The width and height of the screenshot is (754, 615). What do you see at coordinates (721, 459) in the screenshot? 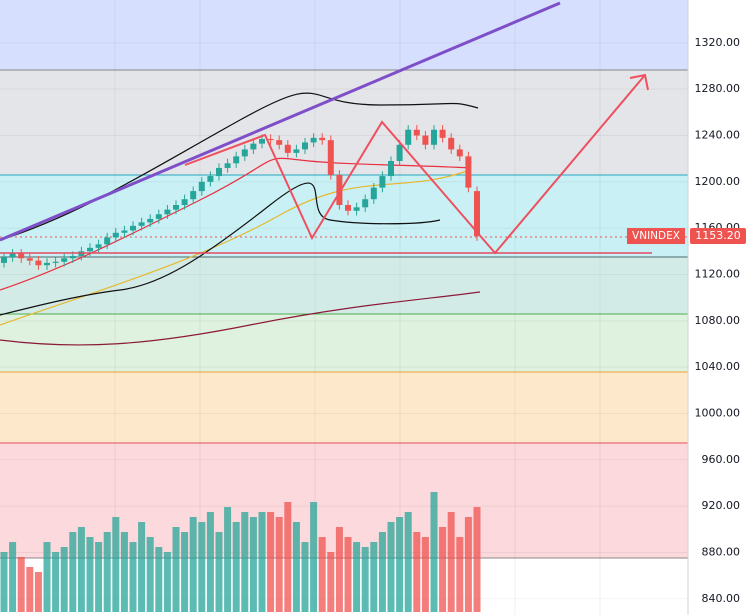
I see `y-tick-label: 960.00` at bounding box center [721, 459].